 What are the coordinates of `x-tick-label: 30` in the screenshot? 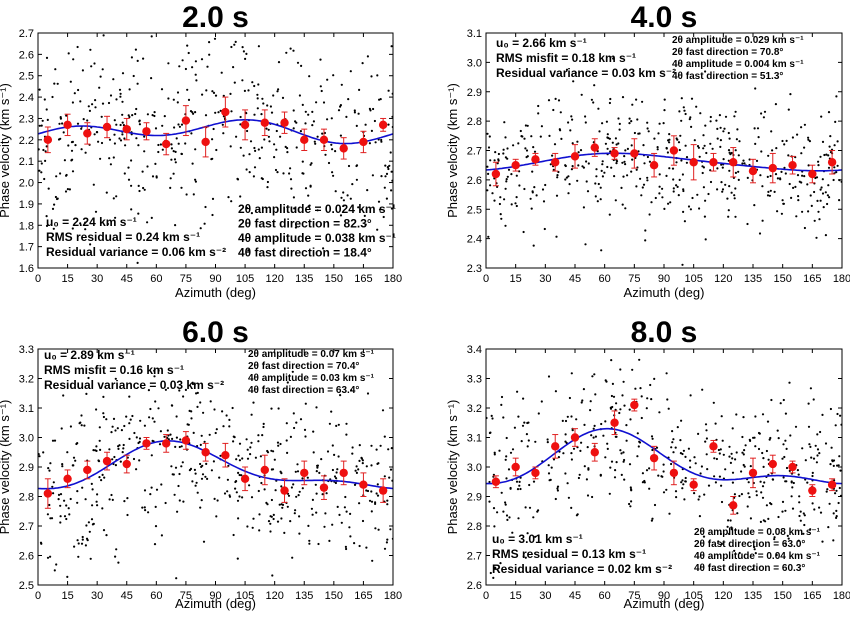 It's located at (545, 279).